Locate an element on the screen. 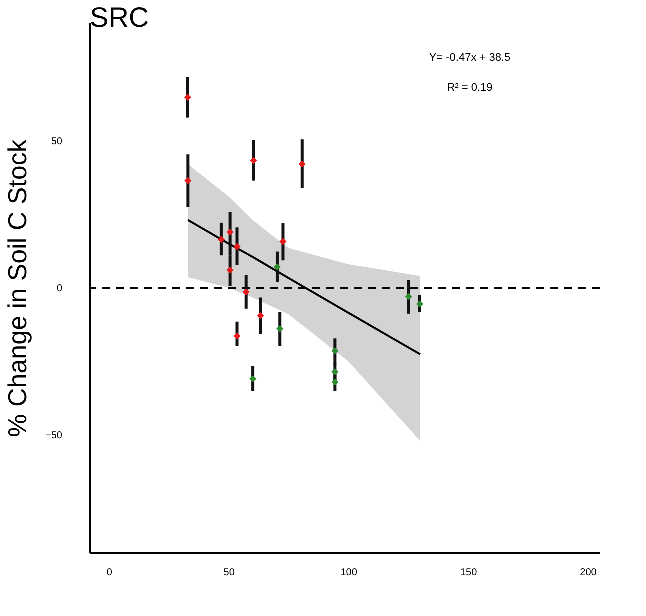  x-tick-label: 200 is located at coordinates (589, 573).